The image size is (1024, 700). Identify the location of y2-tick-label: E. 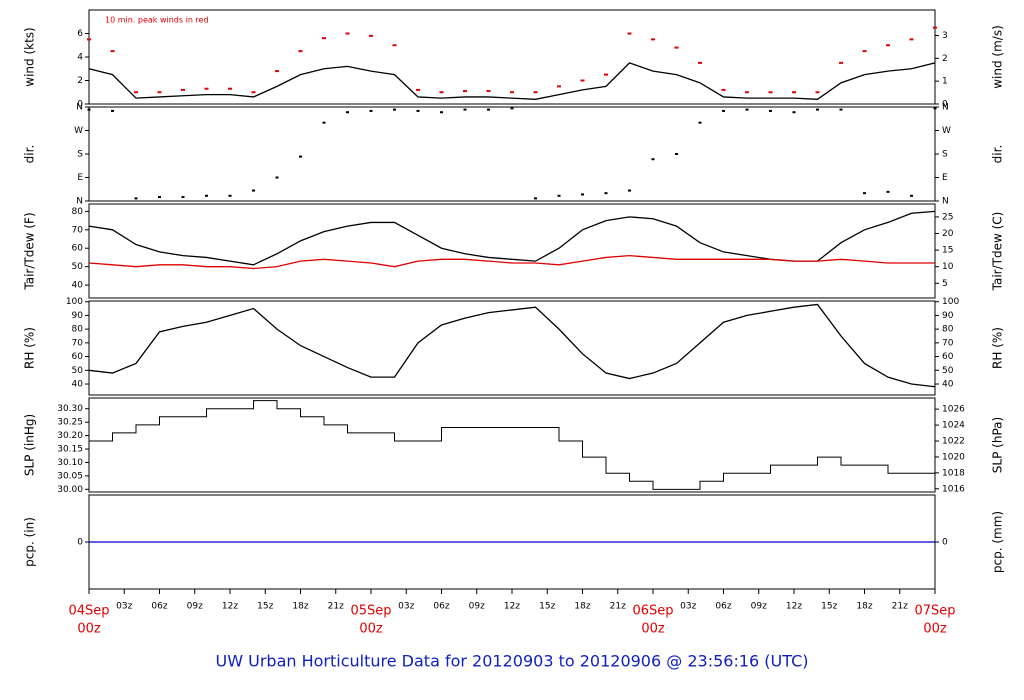
(945, 178).